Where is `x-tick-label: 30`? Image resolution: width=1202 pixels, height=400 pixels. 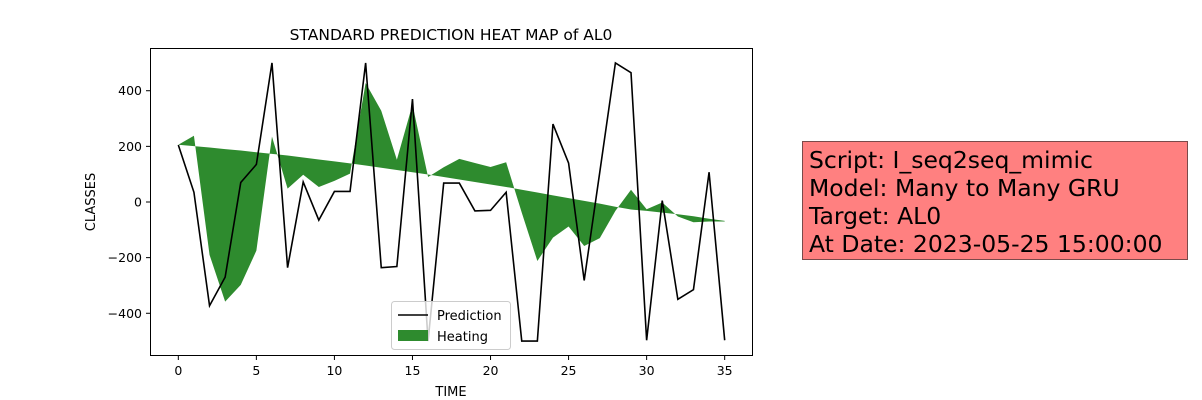
x-tick-label: 30 is located at coordinates (647, 370).